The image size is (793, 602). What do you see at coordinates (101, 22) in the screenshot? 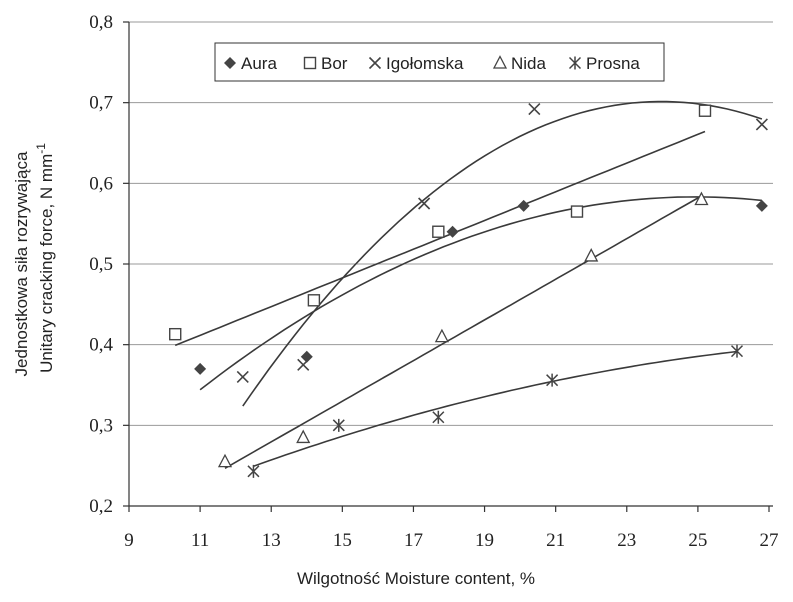
I see `y-tick-label: 0,8` at bounding box center [101, 22].